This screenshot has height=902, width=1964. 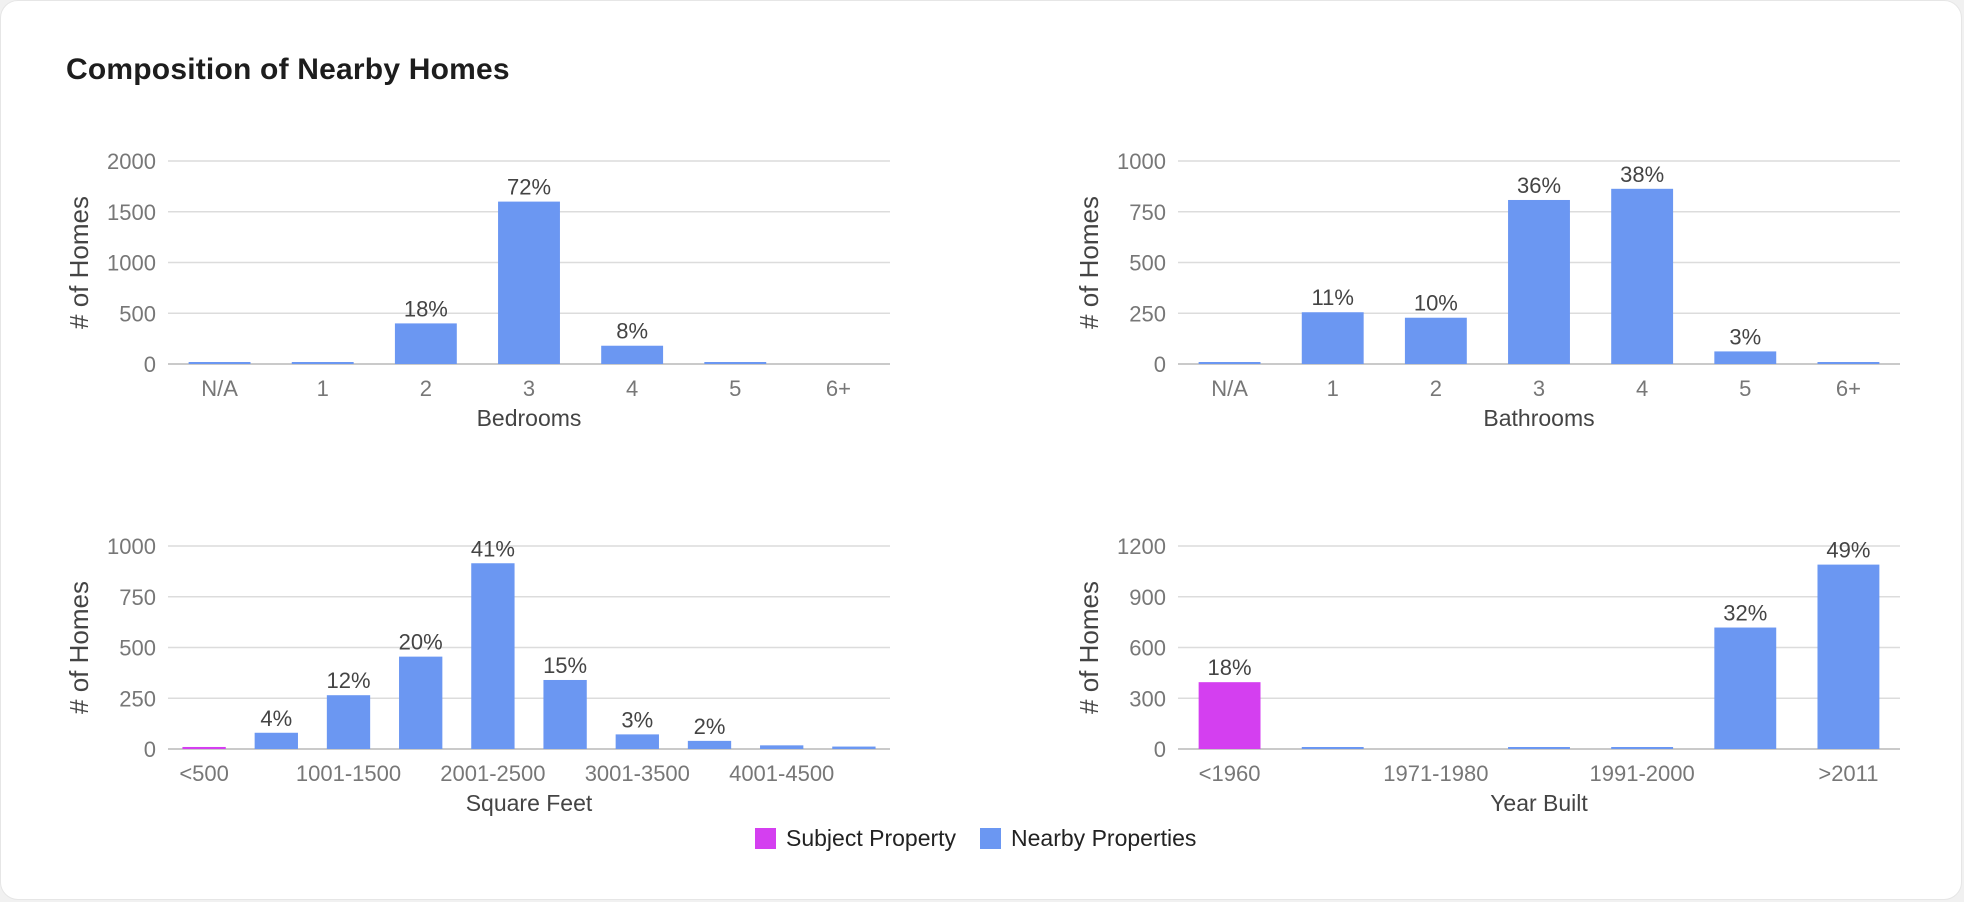 I want to click on data-label: 12%, so click(x=348, y=680).